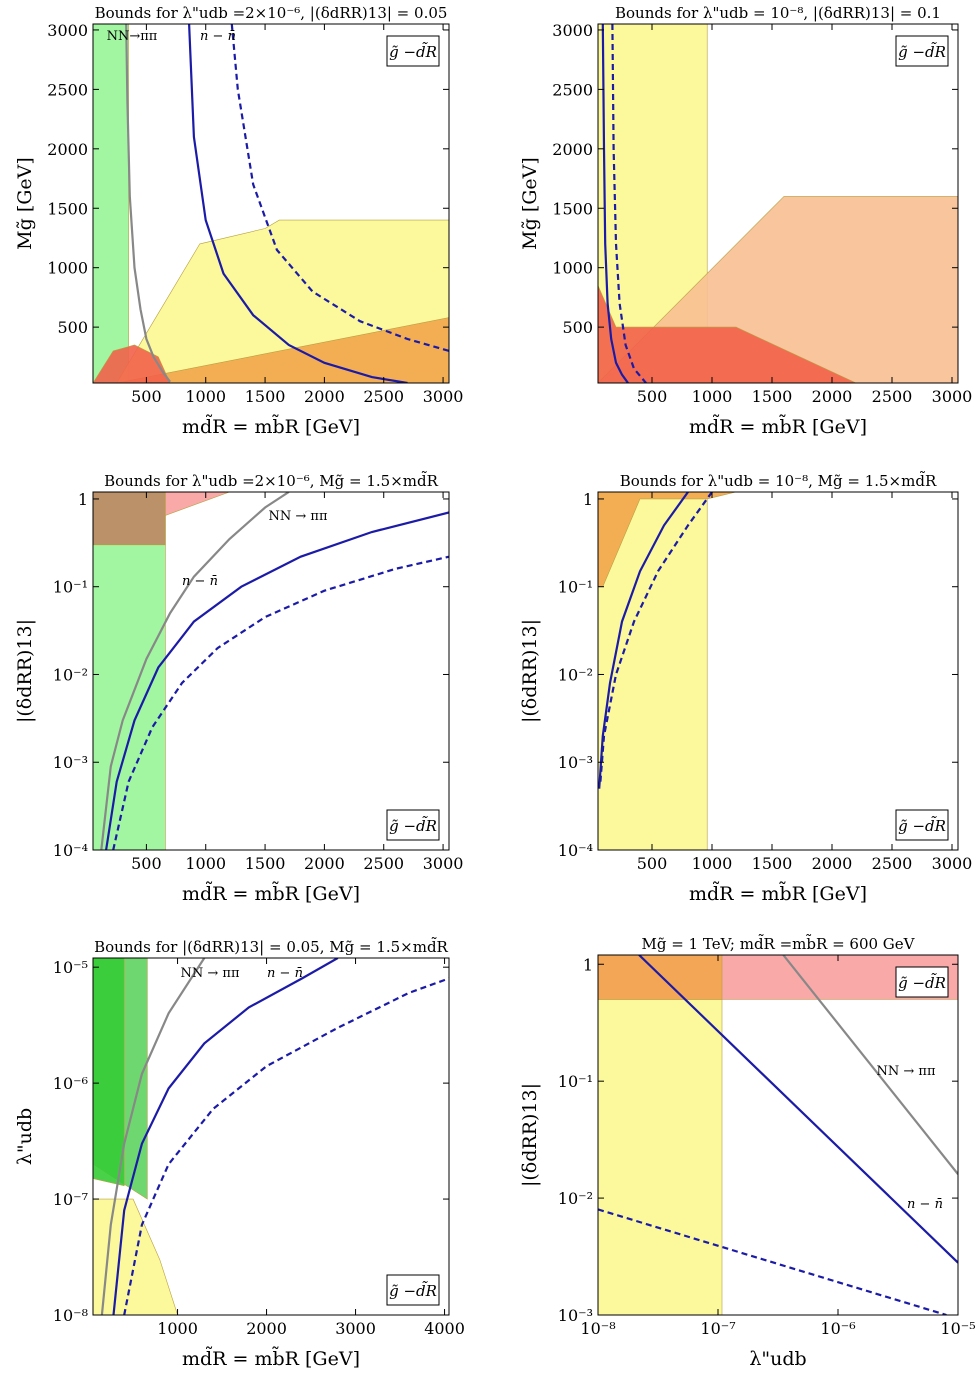 This screenshot has width=978, height=1389. Describe the element at coordinates (832, 863) in the screenshot. I see `x-tick-label: 2000` at that location.